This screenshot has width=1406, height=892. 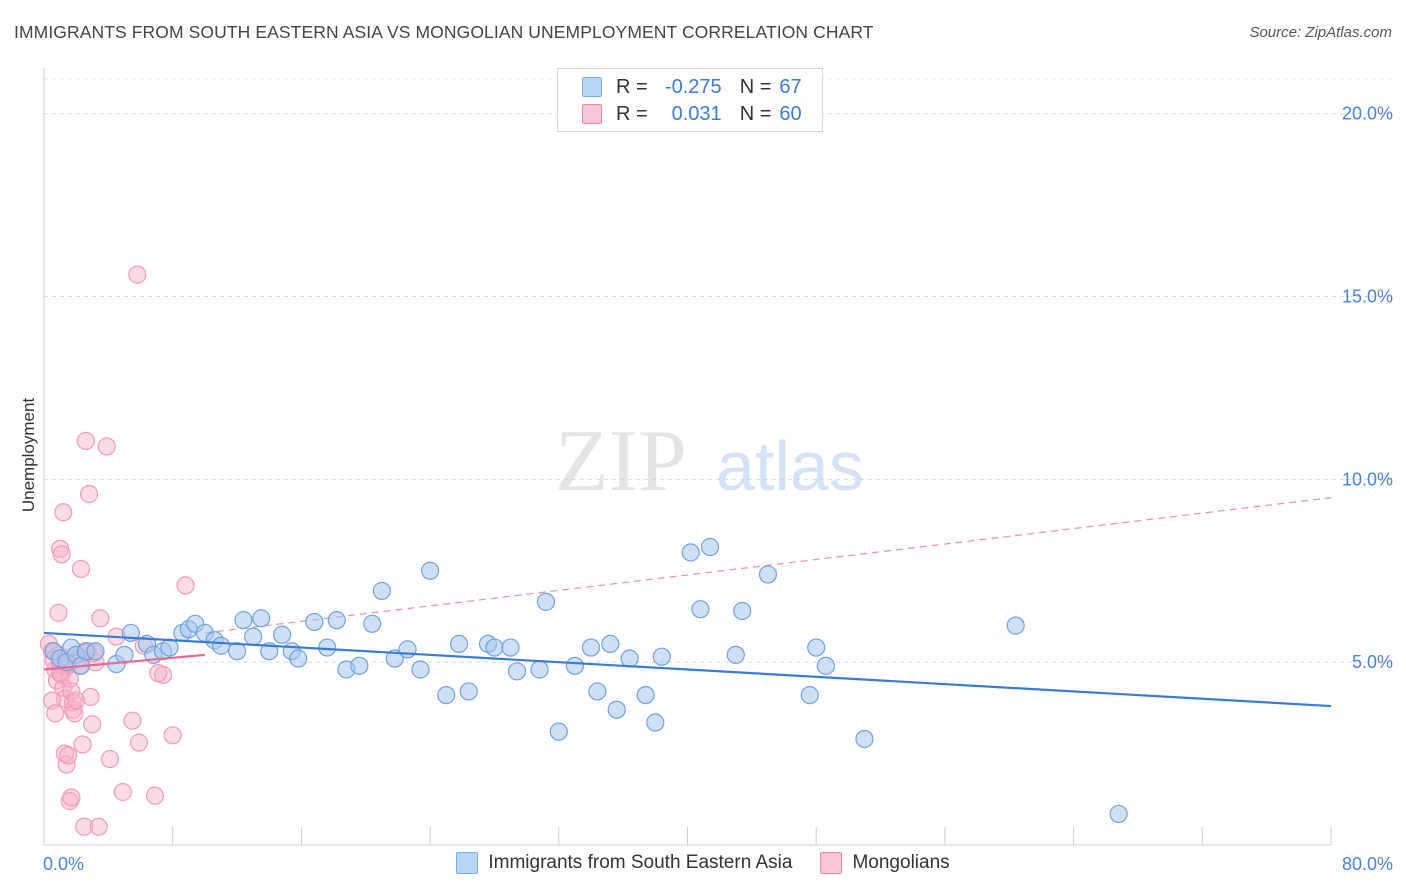 I want to click on y-tick-label: 10.0%, so click(x=1367, y=479).